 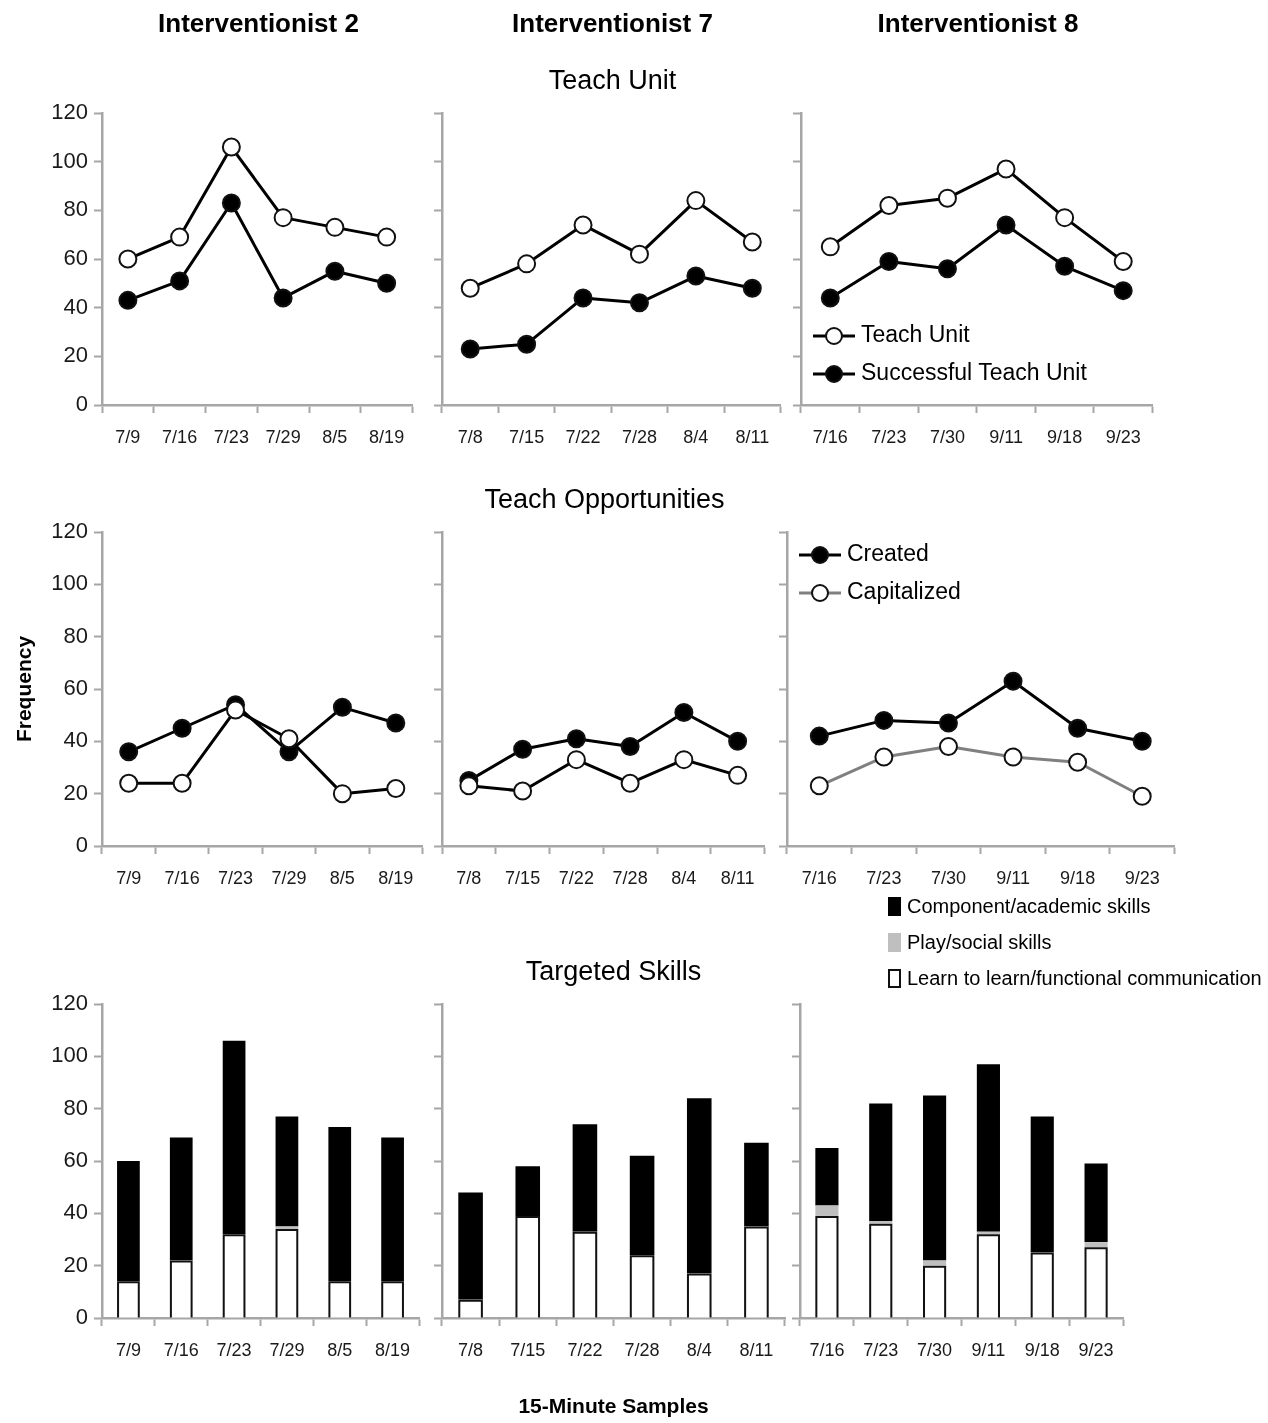 I want to click on chart-subtitle: Teach Unit, so click(x=612, y=80).